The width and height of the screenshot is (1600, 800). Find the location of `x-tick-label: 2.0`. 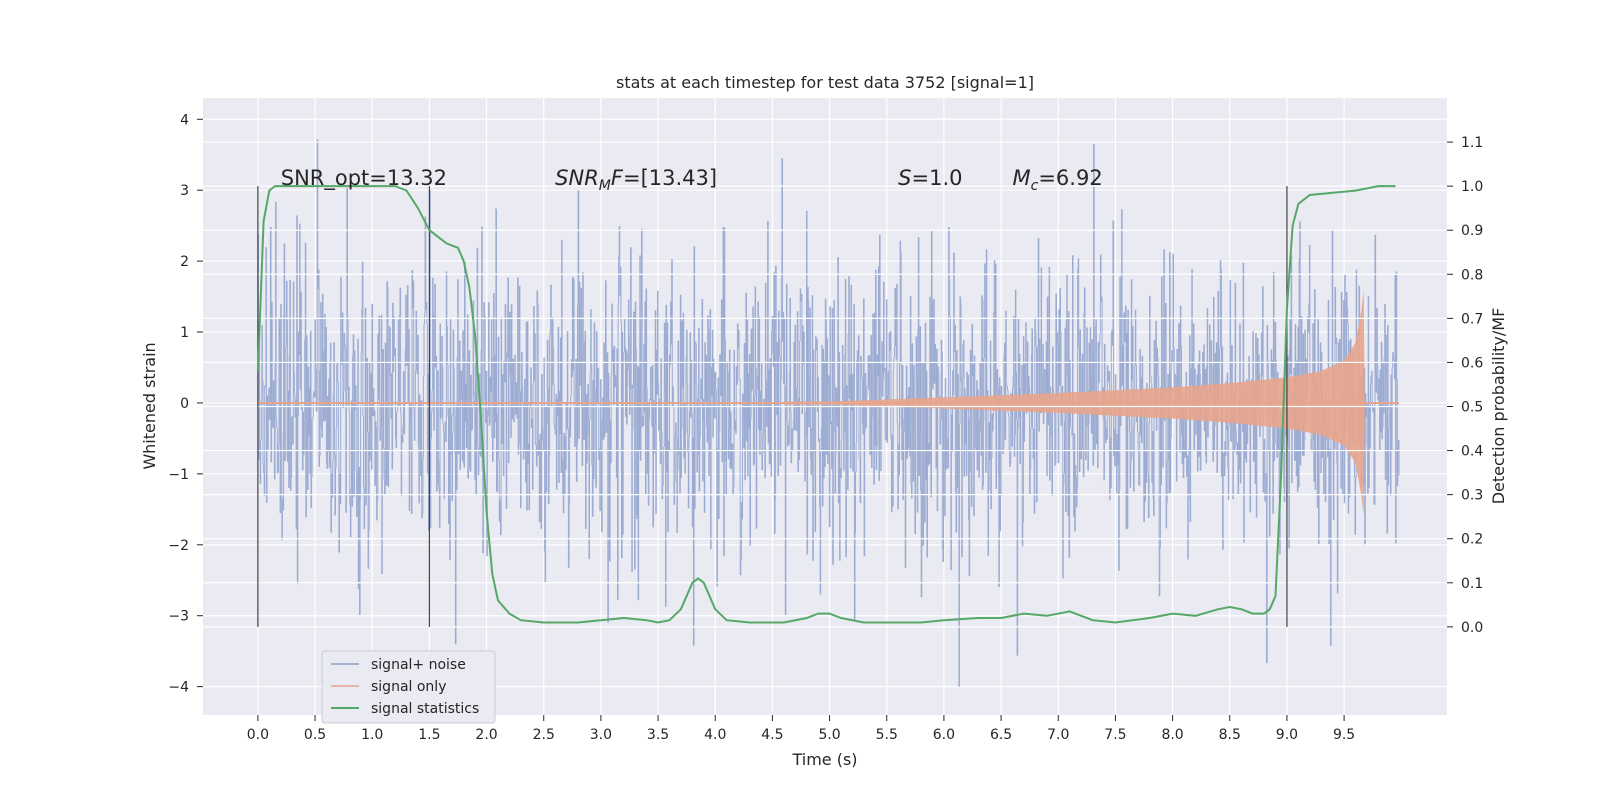

x-tick-label: 2.0 is located at coordinates (486, 735).